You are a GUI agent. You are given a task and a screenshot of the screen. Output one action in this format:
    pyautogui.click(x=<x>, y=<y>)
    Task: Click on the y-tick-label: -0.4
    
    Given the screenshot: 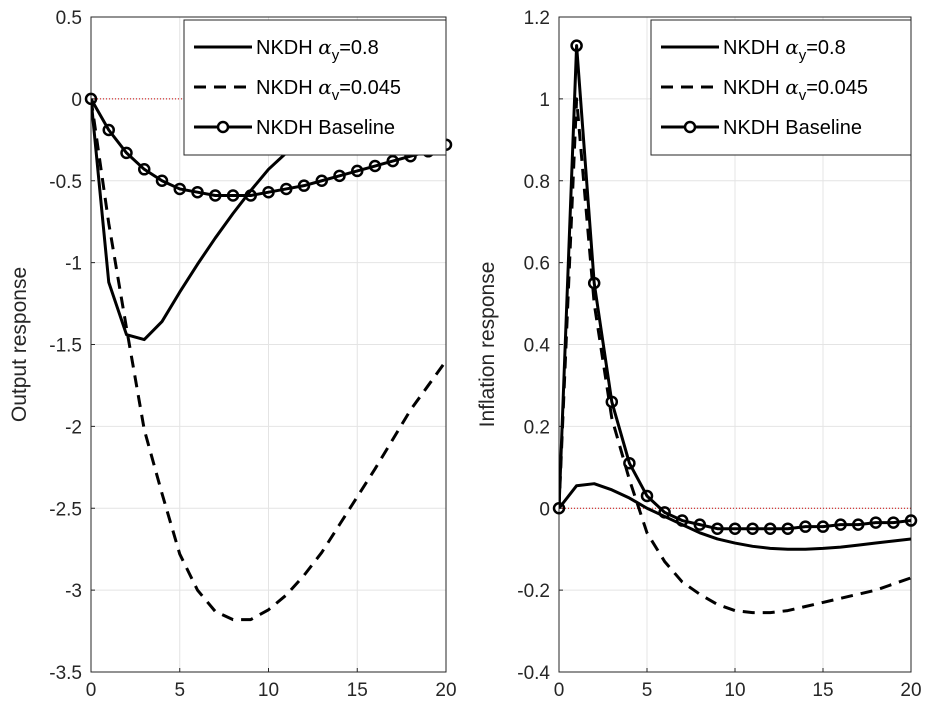 What is the action you would take?
    pyautogui.click(x=533, y=673)
    